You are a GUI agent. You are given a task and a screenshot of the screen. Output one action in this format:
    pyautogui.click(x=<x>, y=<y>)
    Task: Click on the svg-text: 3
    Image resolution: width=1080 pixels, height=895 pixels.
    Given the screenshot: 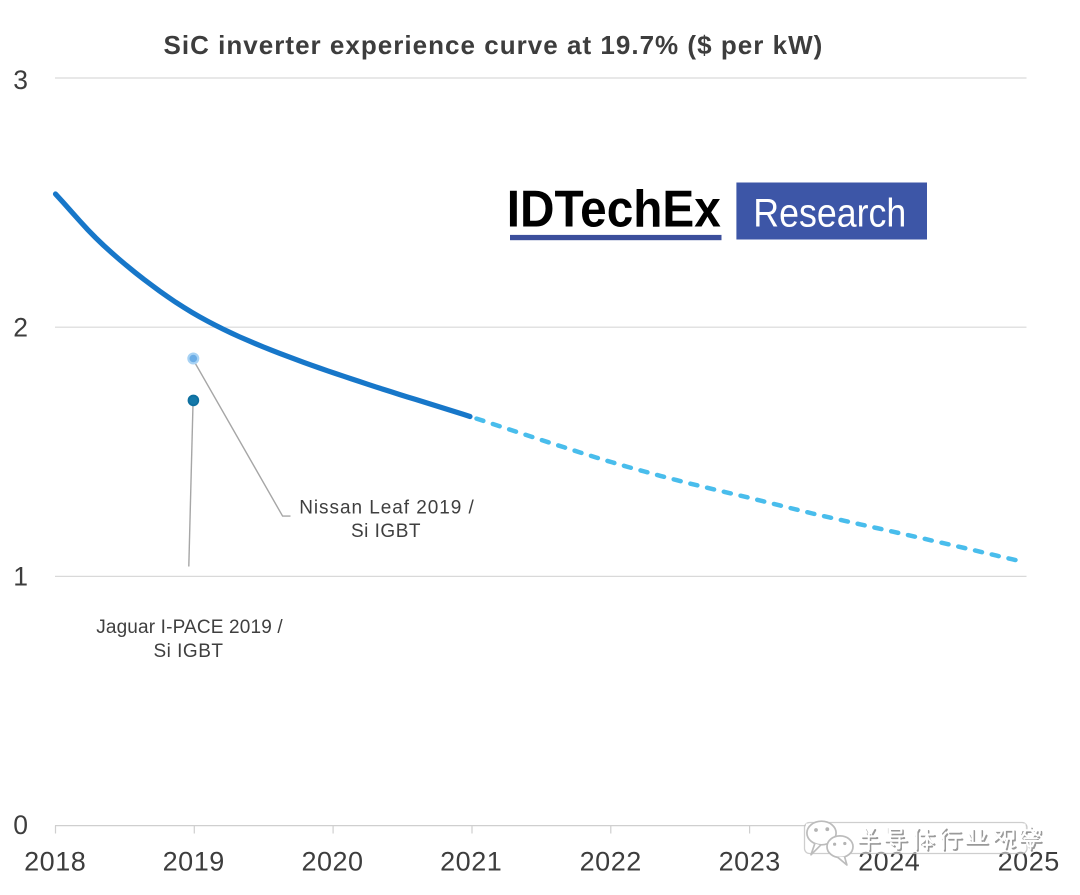 What is the action you would take?
    pyautogui.click(x=20, y=80)
    